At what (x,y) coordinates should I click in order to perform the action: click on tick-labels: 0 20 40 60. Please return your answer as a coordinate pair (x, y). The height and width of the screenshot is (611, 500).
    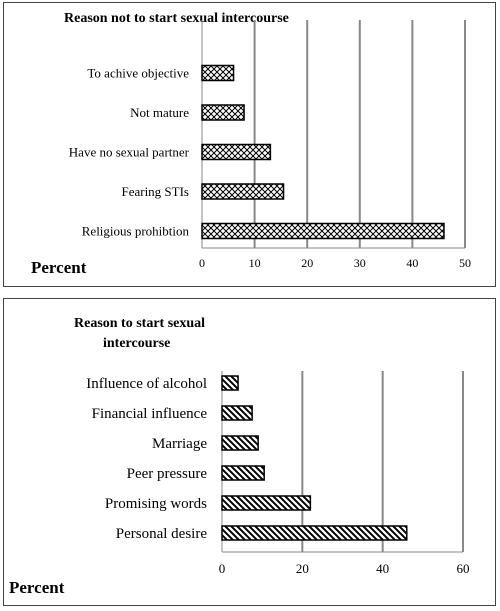
    Looking at the image, I should click on (344, 568).